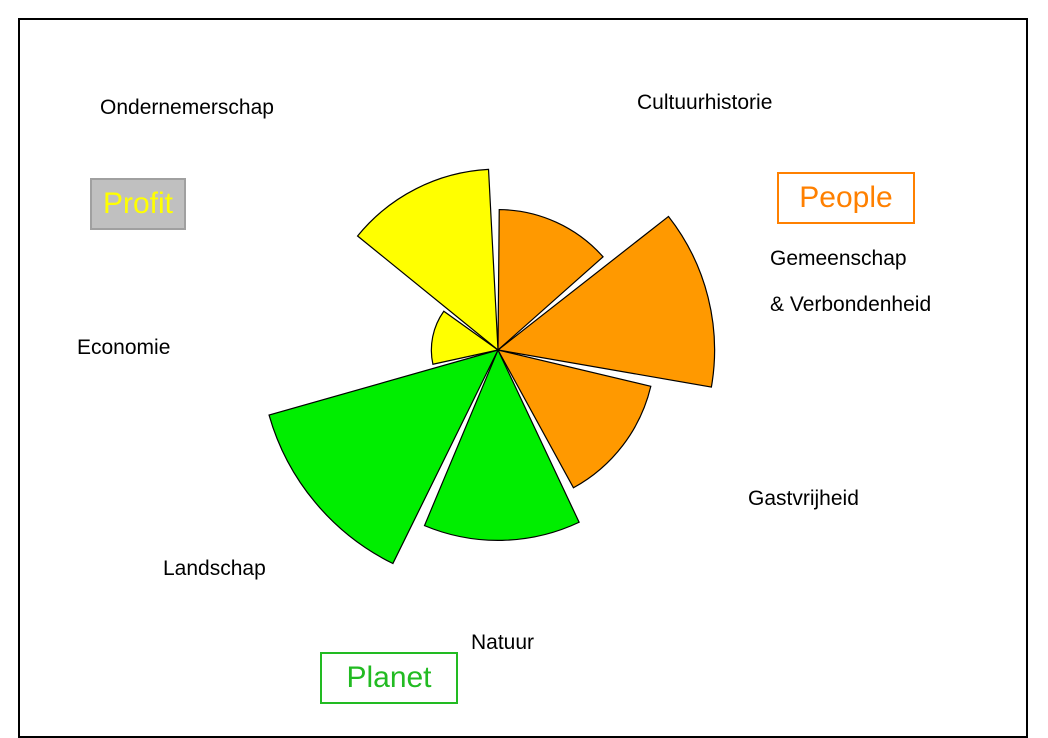 This screenshot has height=738, width=1048. Describe the element at coordinates (124, 347) in the screenshot. I see `category-label: Economie` at that location.